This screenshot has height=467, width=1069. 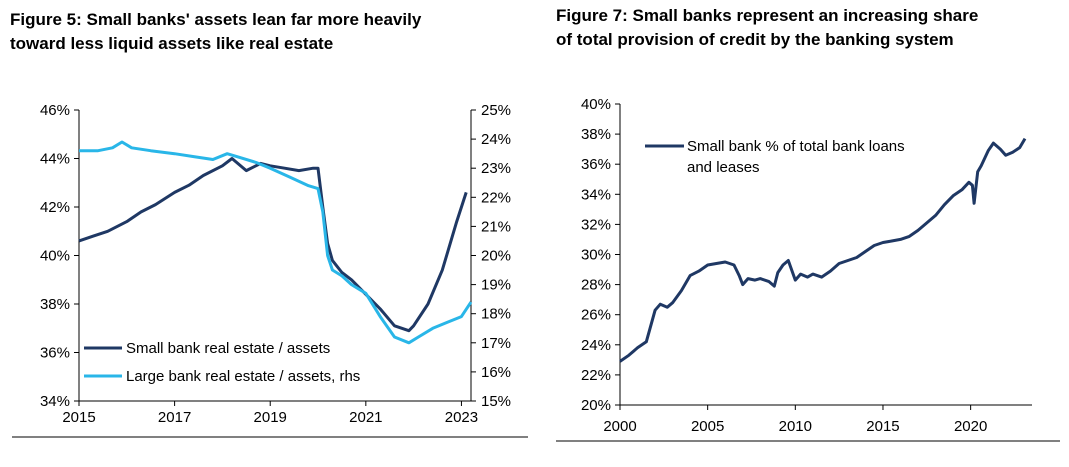 I want to click on left-y-tick-label: 38%, so click(x=55, y=304).